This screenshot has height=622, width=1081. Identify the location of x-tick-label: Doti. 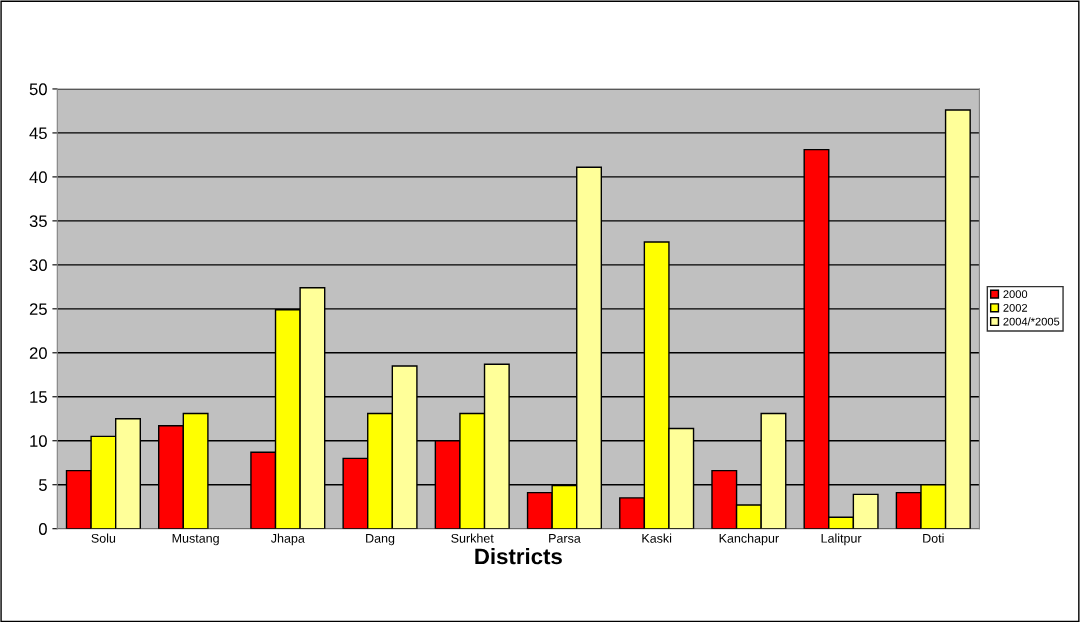
(933, 538).